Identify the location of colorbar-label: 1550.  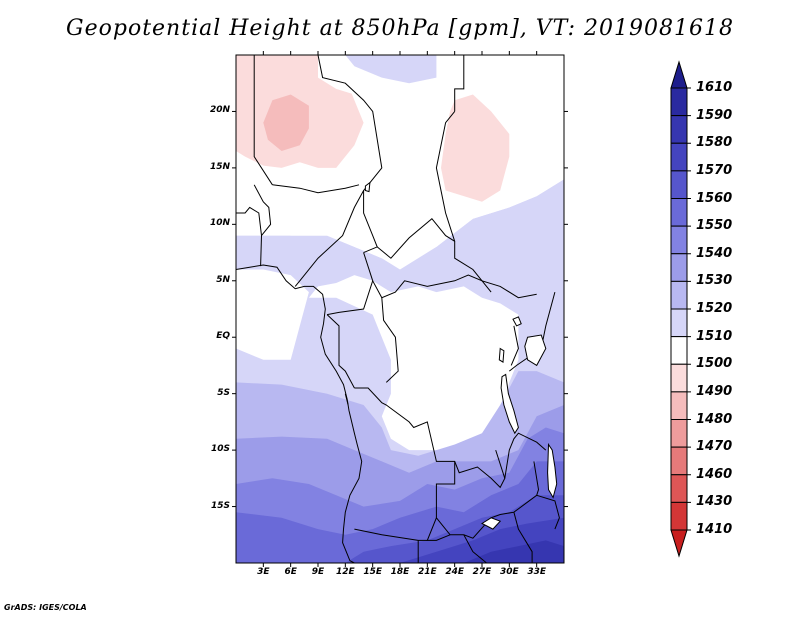
(714, 226).